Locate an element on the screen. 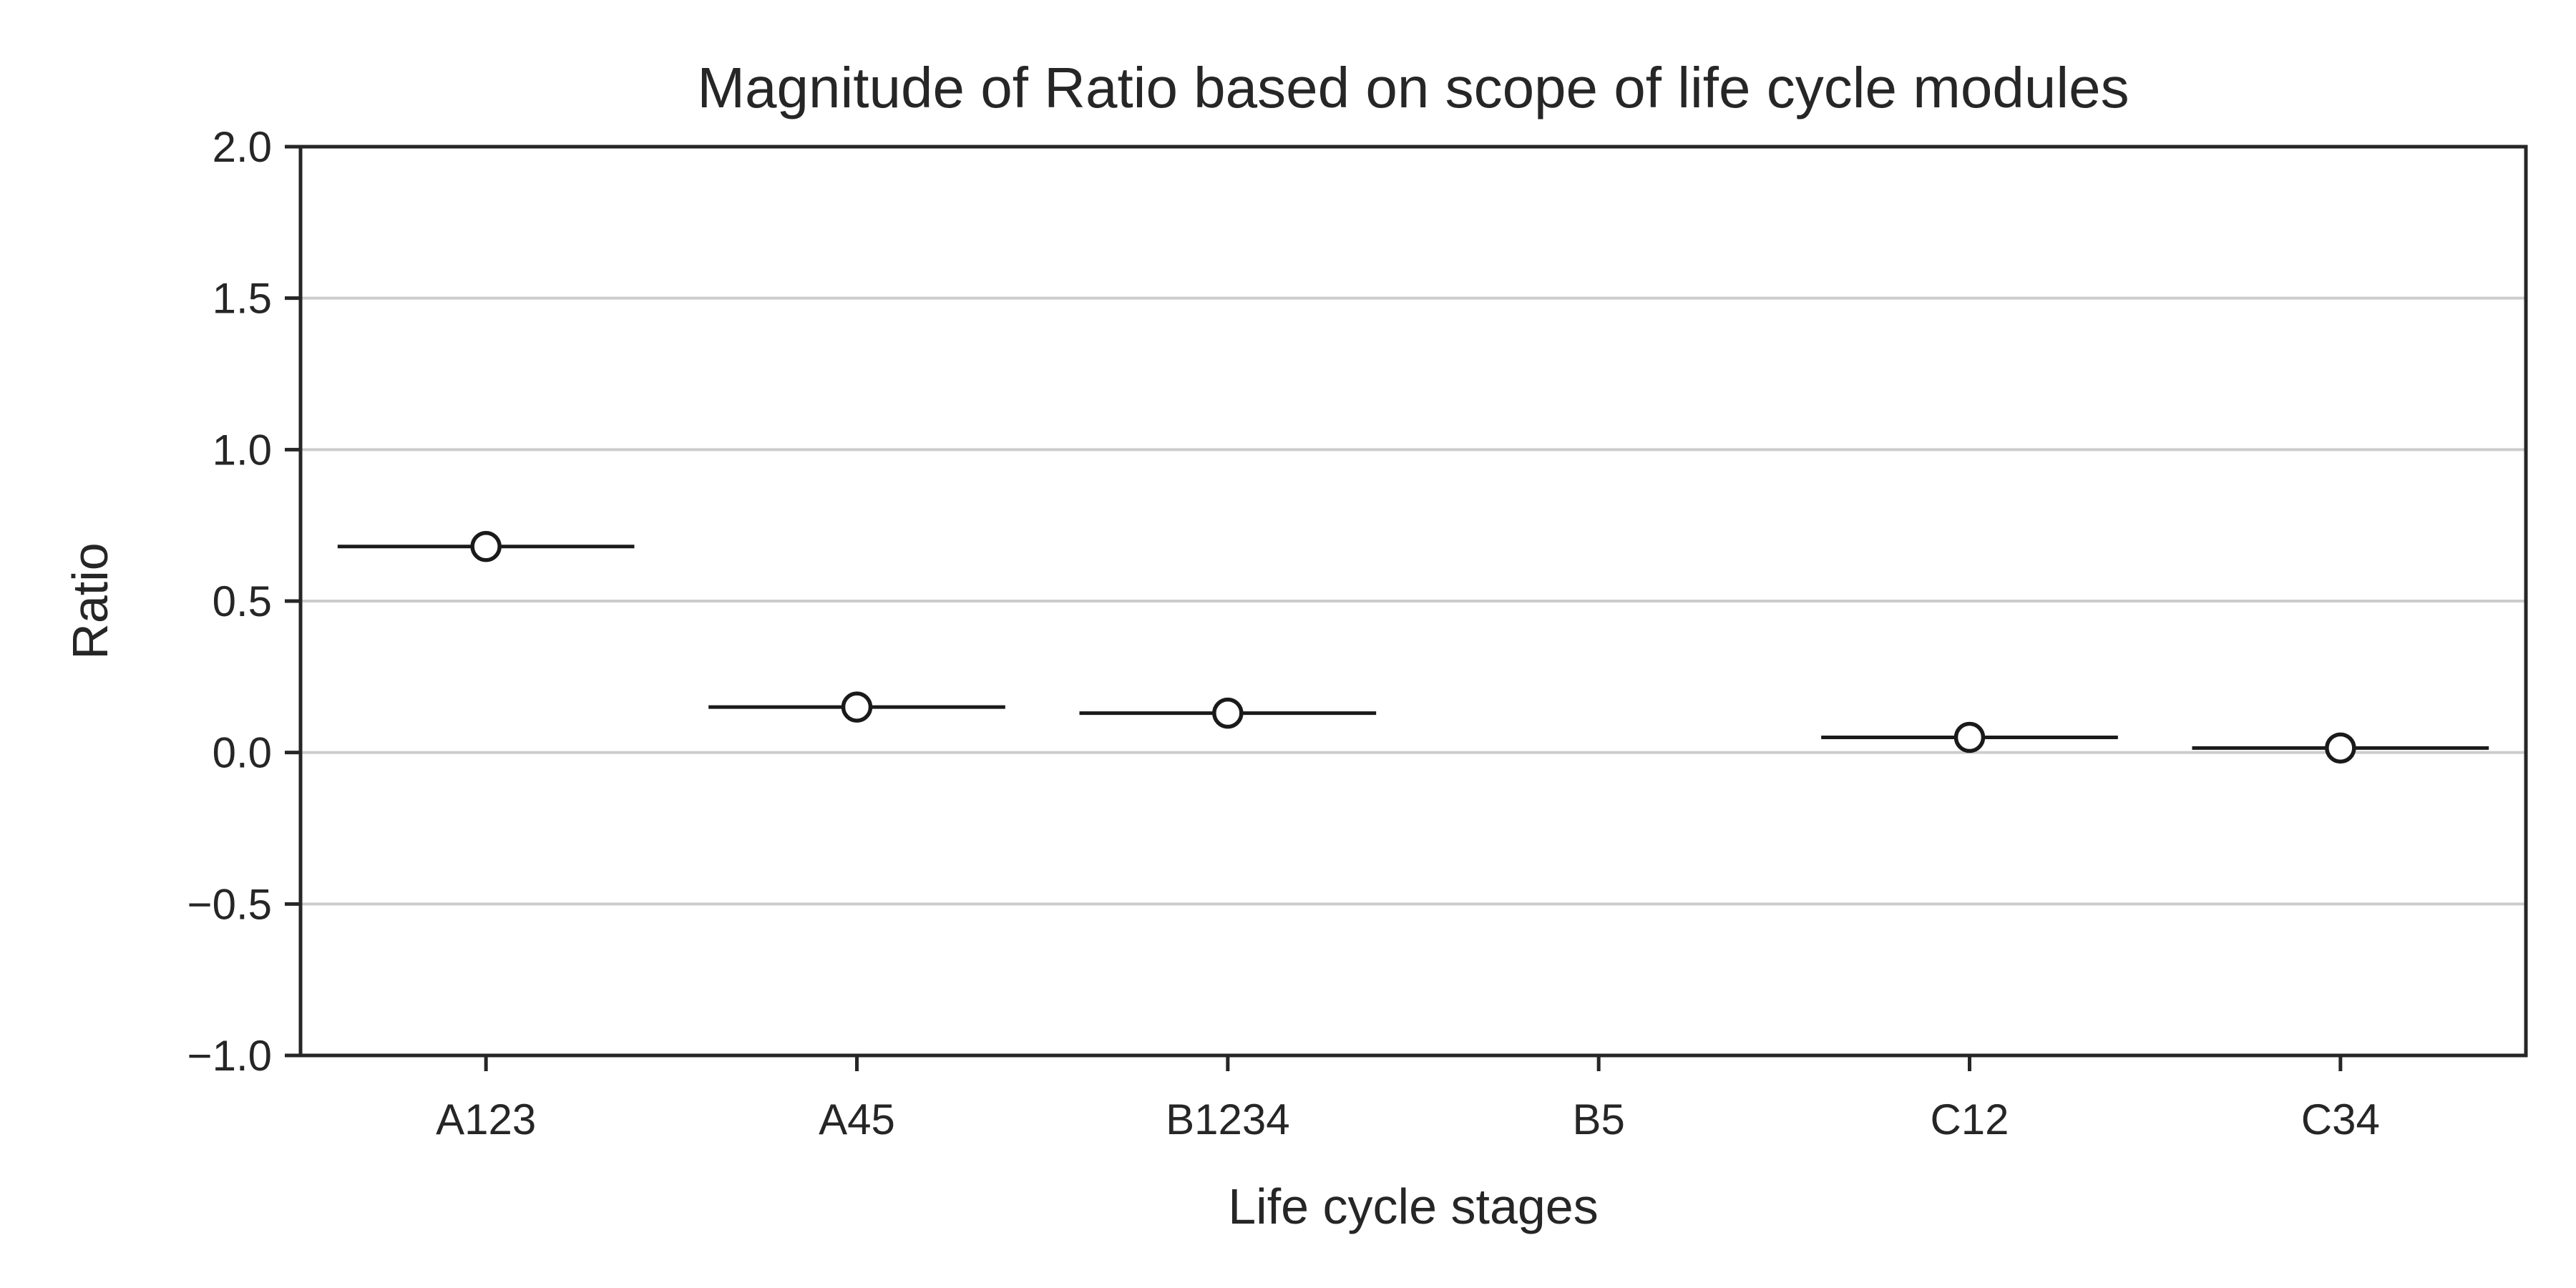  y-tick-label: 0.5 is located at coordinates (242, 601).